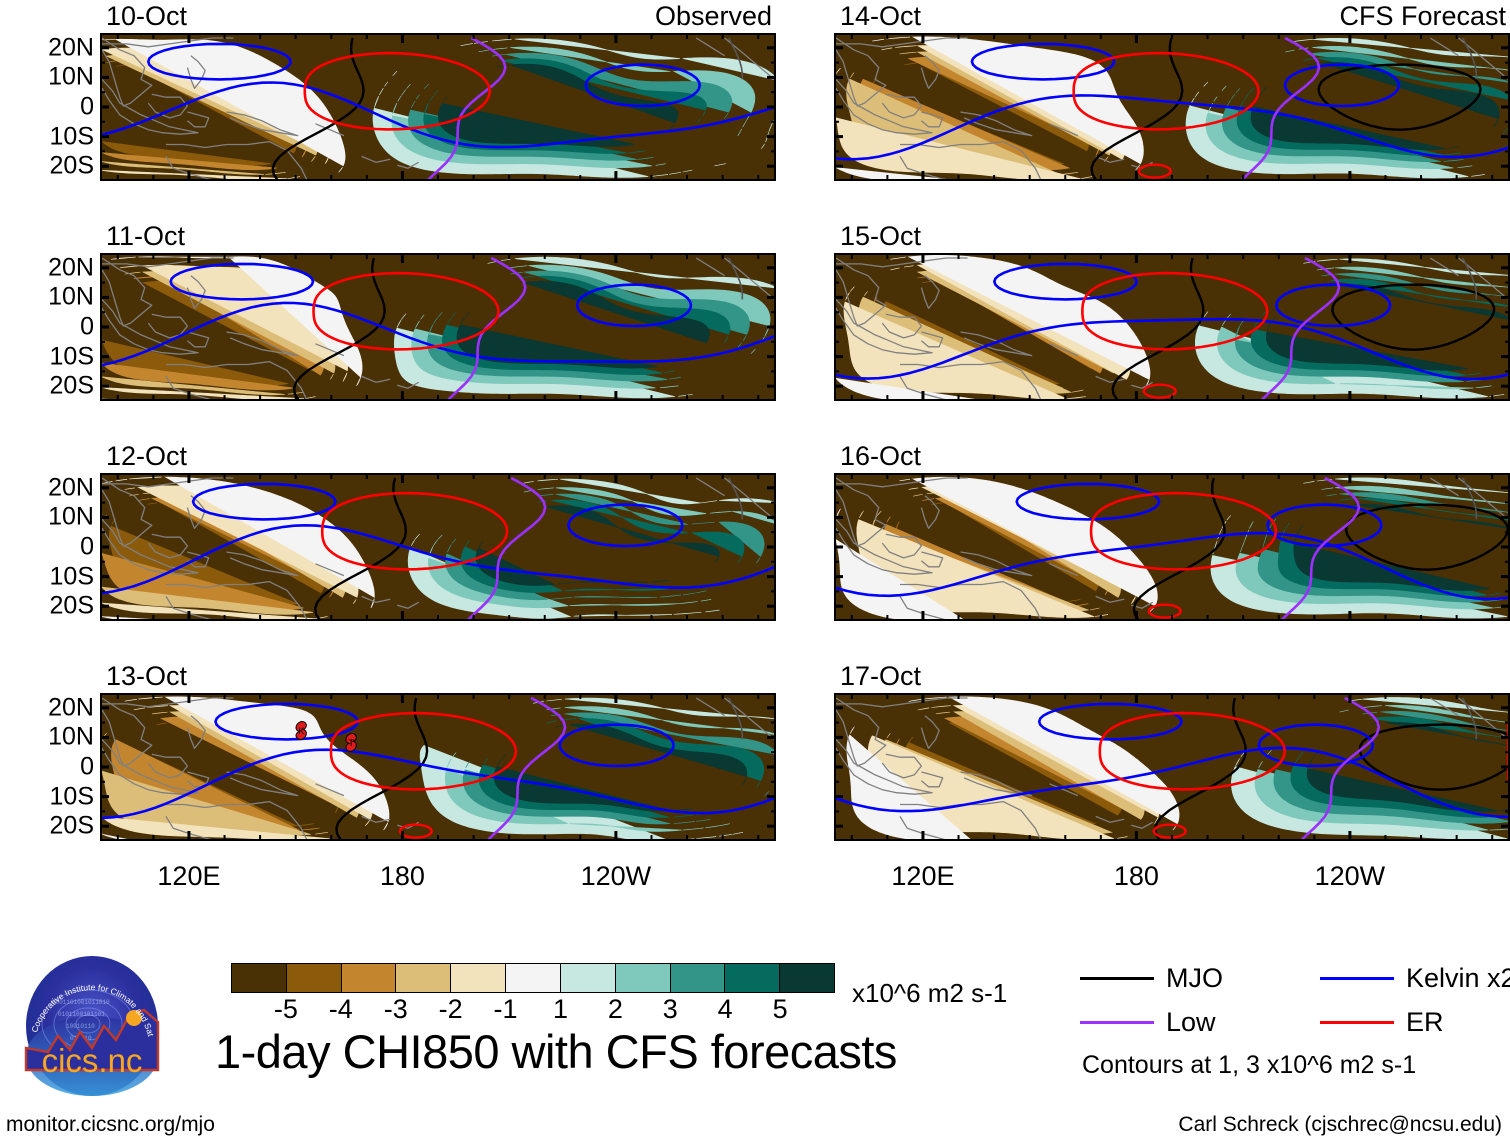 This screenshot has width=1510, height=1142. Describe the element at coordinates (1422, 16) in the screenshot. I see `column-header-label: CFS Forecast` at that location.